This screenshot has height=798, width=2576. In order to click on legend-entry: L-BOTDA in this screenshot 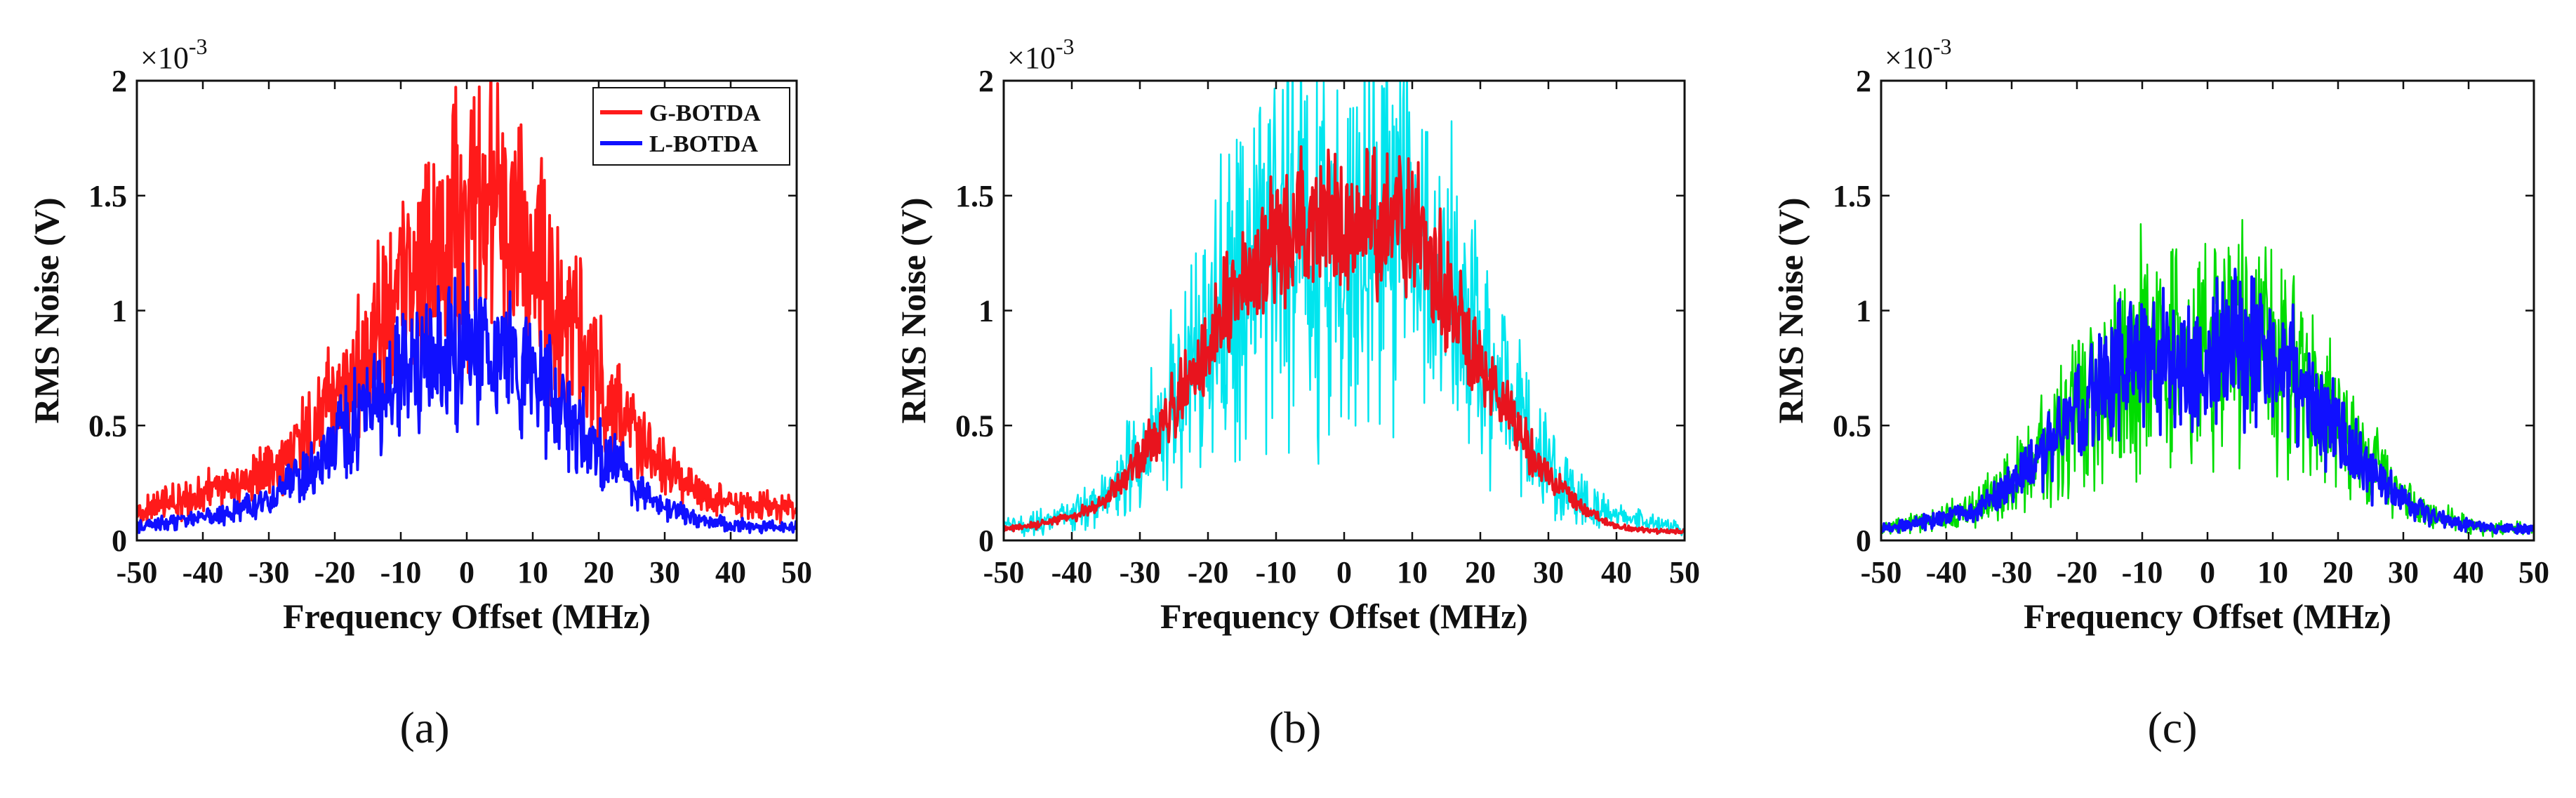, I will do `click(704, 144)`.